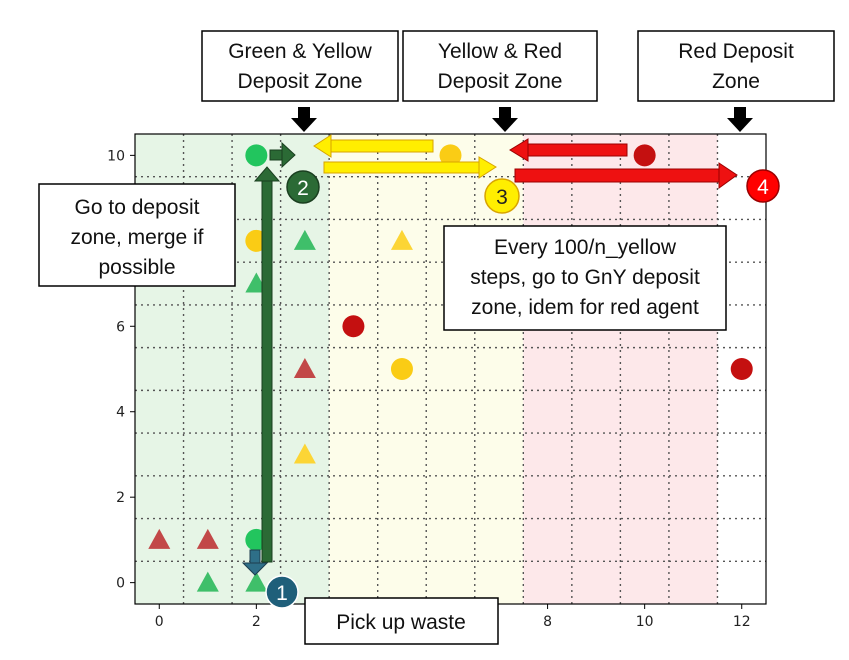  I want to click on green-yellow-zone-line2: Deposit Zone, so click(300, 81).